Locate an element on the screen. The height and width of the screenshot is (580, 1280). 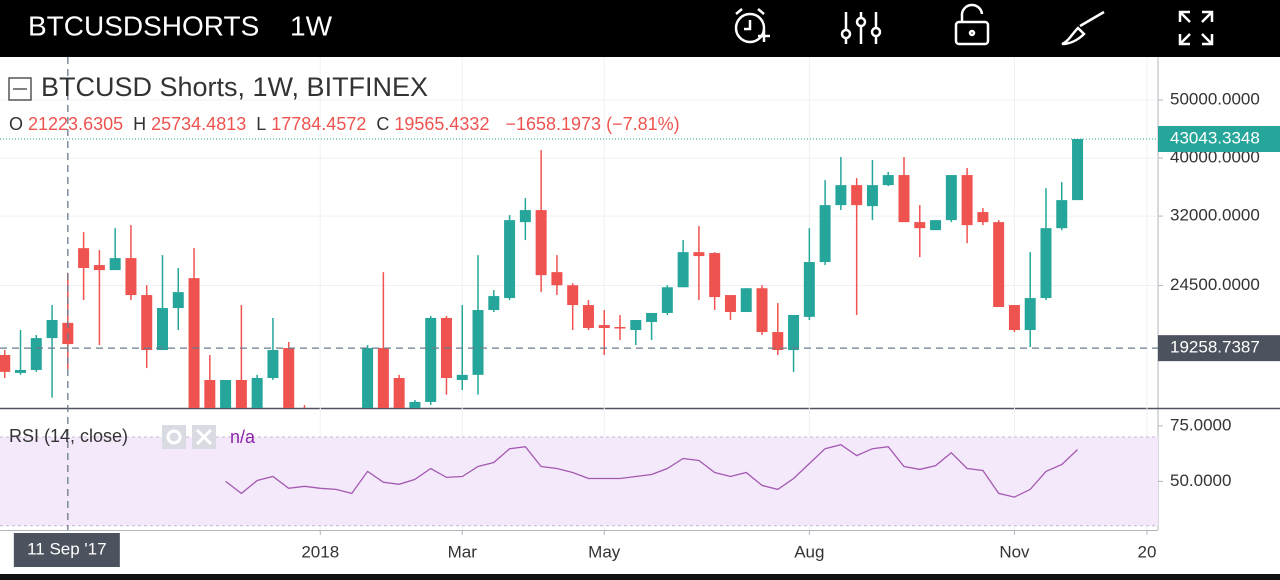
ohlc-value: 17784.4572 is located at coordinates (318, 124).